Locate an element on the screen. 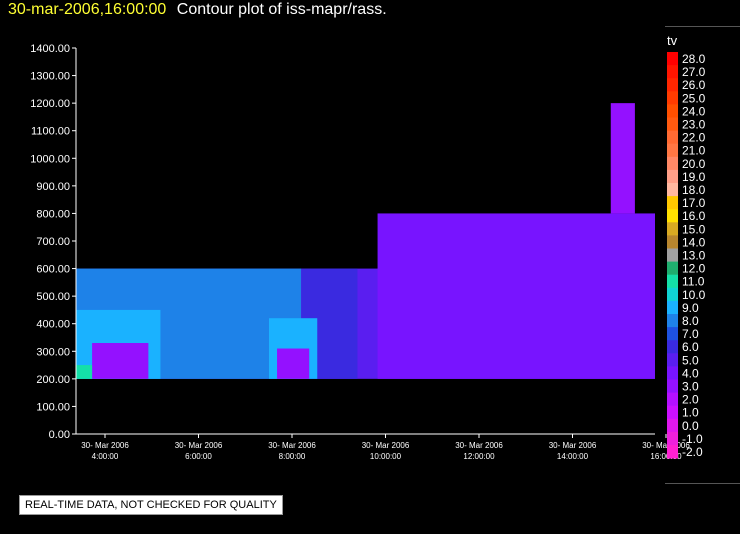 Image resolution: width=740 pixels, height=534 pixels. colorbar-label: 27.0 is located at coordinates (694, 72).